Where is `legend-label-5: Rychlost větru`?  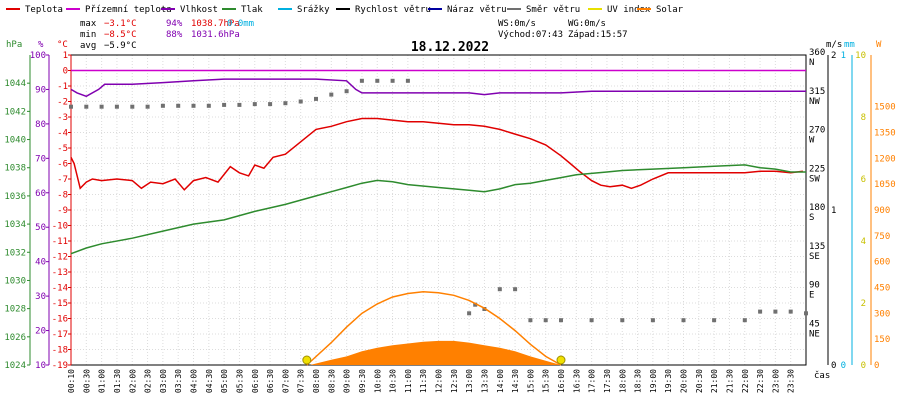
legend-label-5: Rychlost větru is located at coordinates (393, 10).